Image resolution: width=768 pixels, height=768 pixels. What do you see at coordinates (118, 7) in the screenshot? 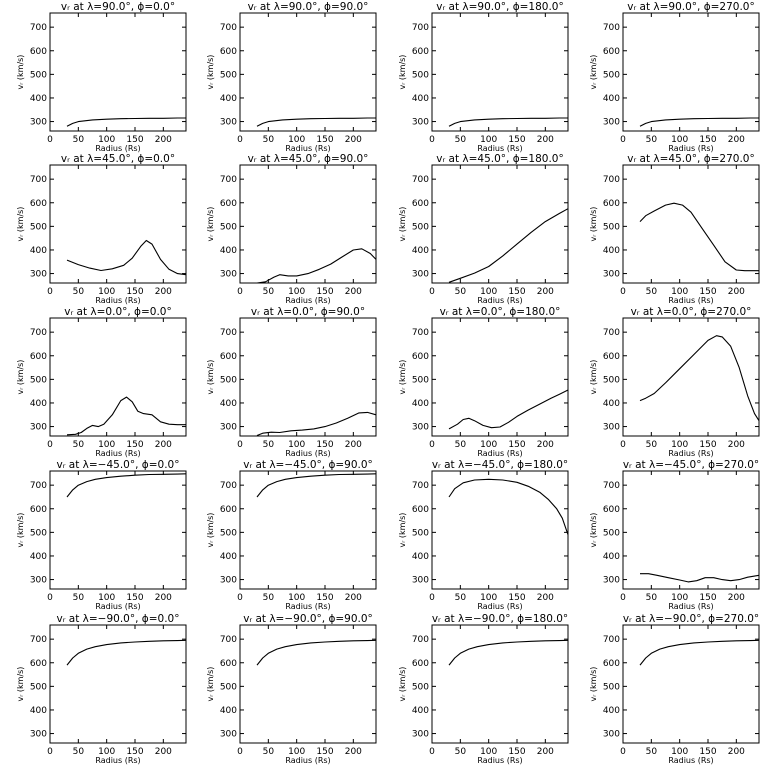
I see `chart-title: vᵣ at λ=90.0°, ϕ=0.0°` at bounding box center [118, 7].